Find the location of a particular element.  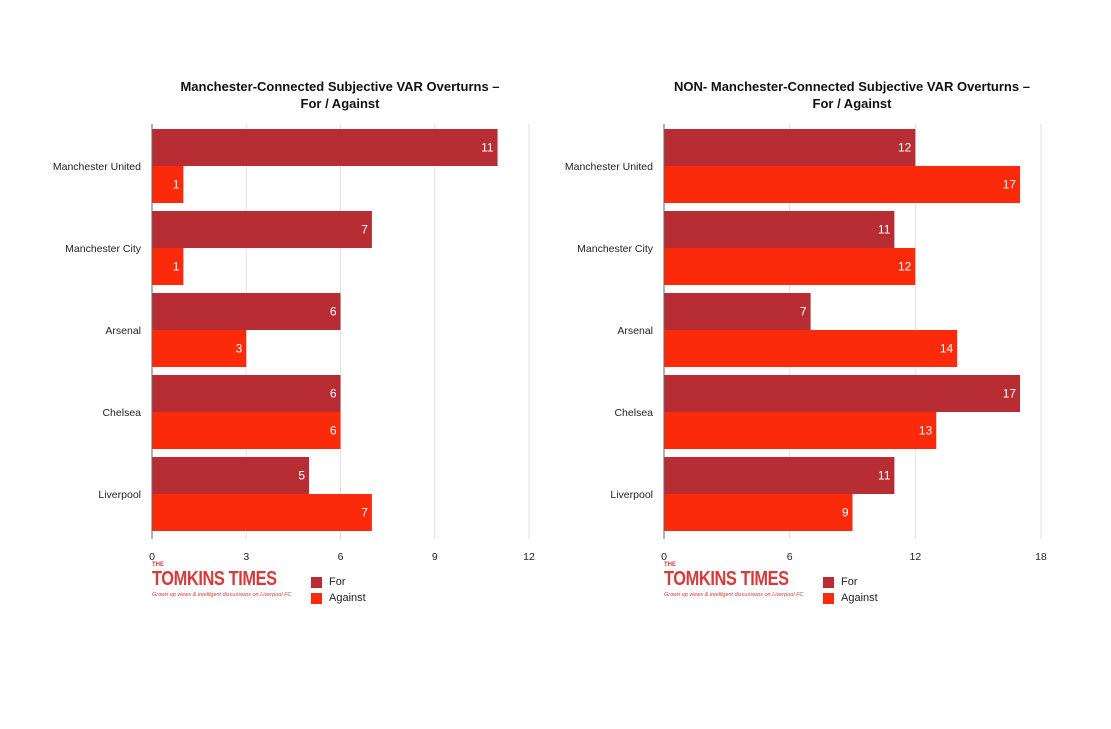

data-label-against-liverpool: 7 is located at coordinates (364, 513).